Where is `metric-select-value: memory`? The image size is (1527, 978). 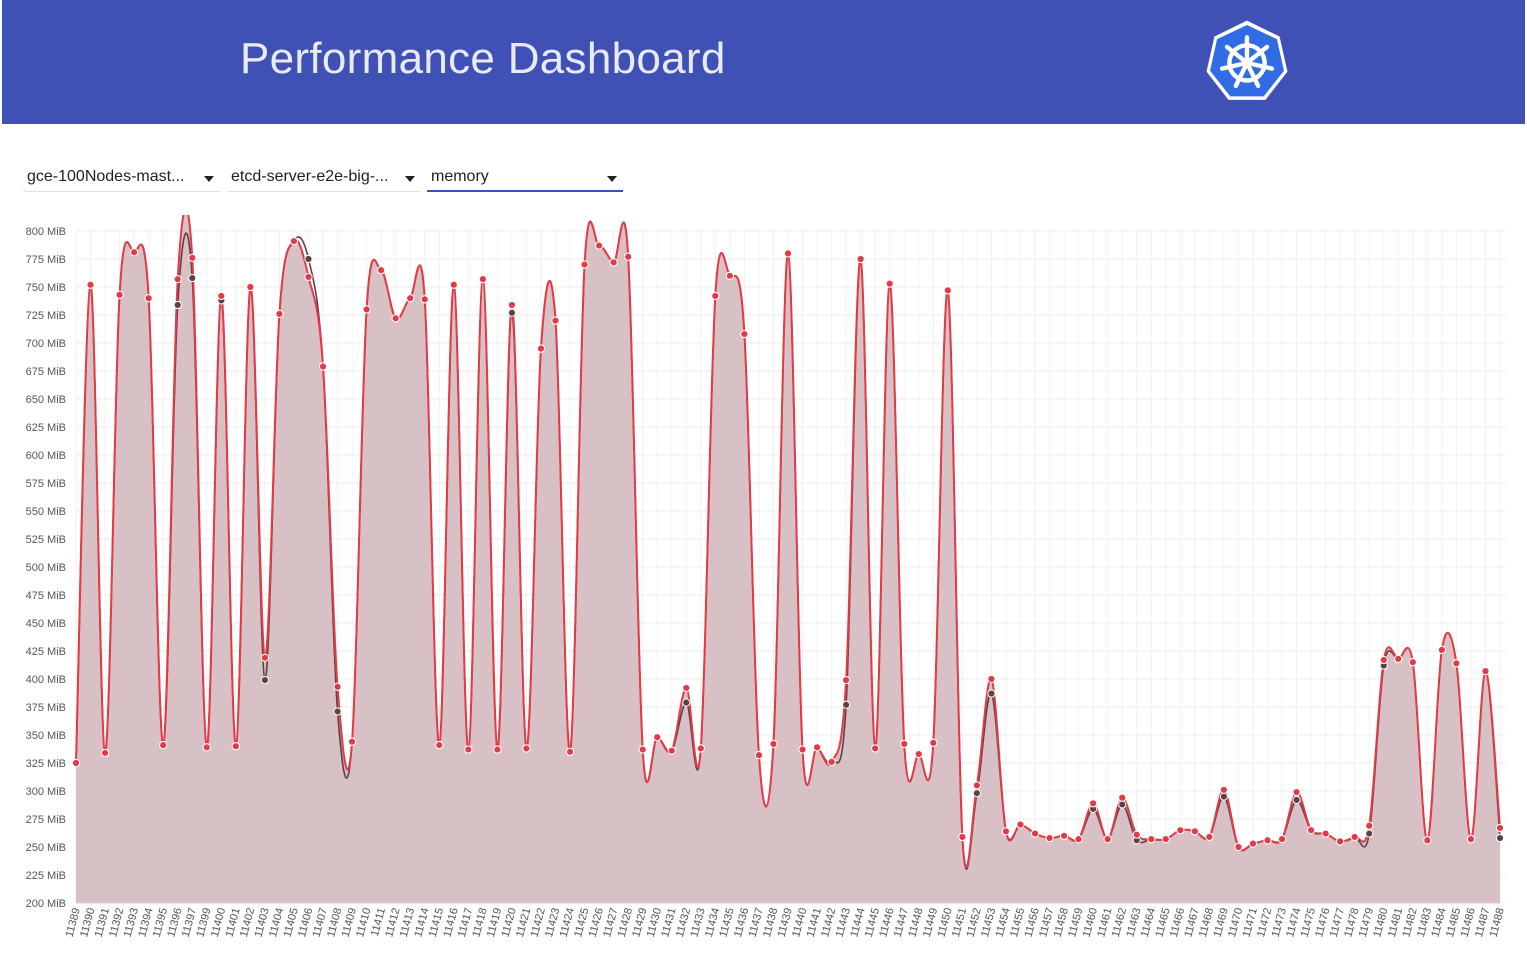
metric-select-value: memory is located at coordinates (460, 176).